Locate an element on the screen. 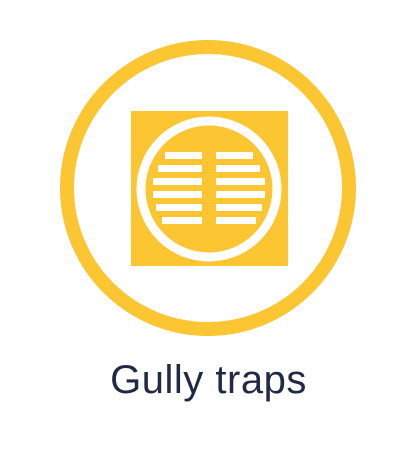  label-gully-traps: Gully traps is located at coordinates (208, 380).